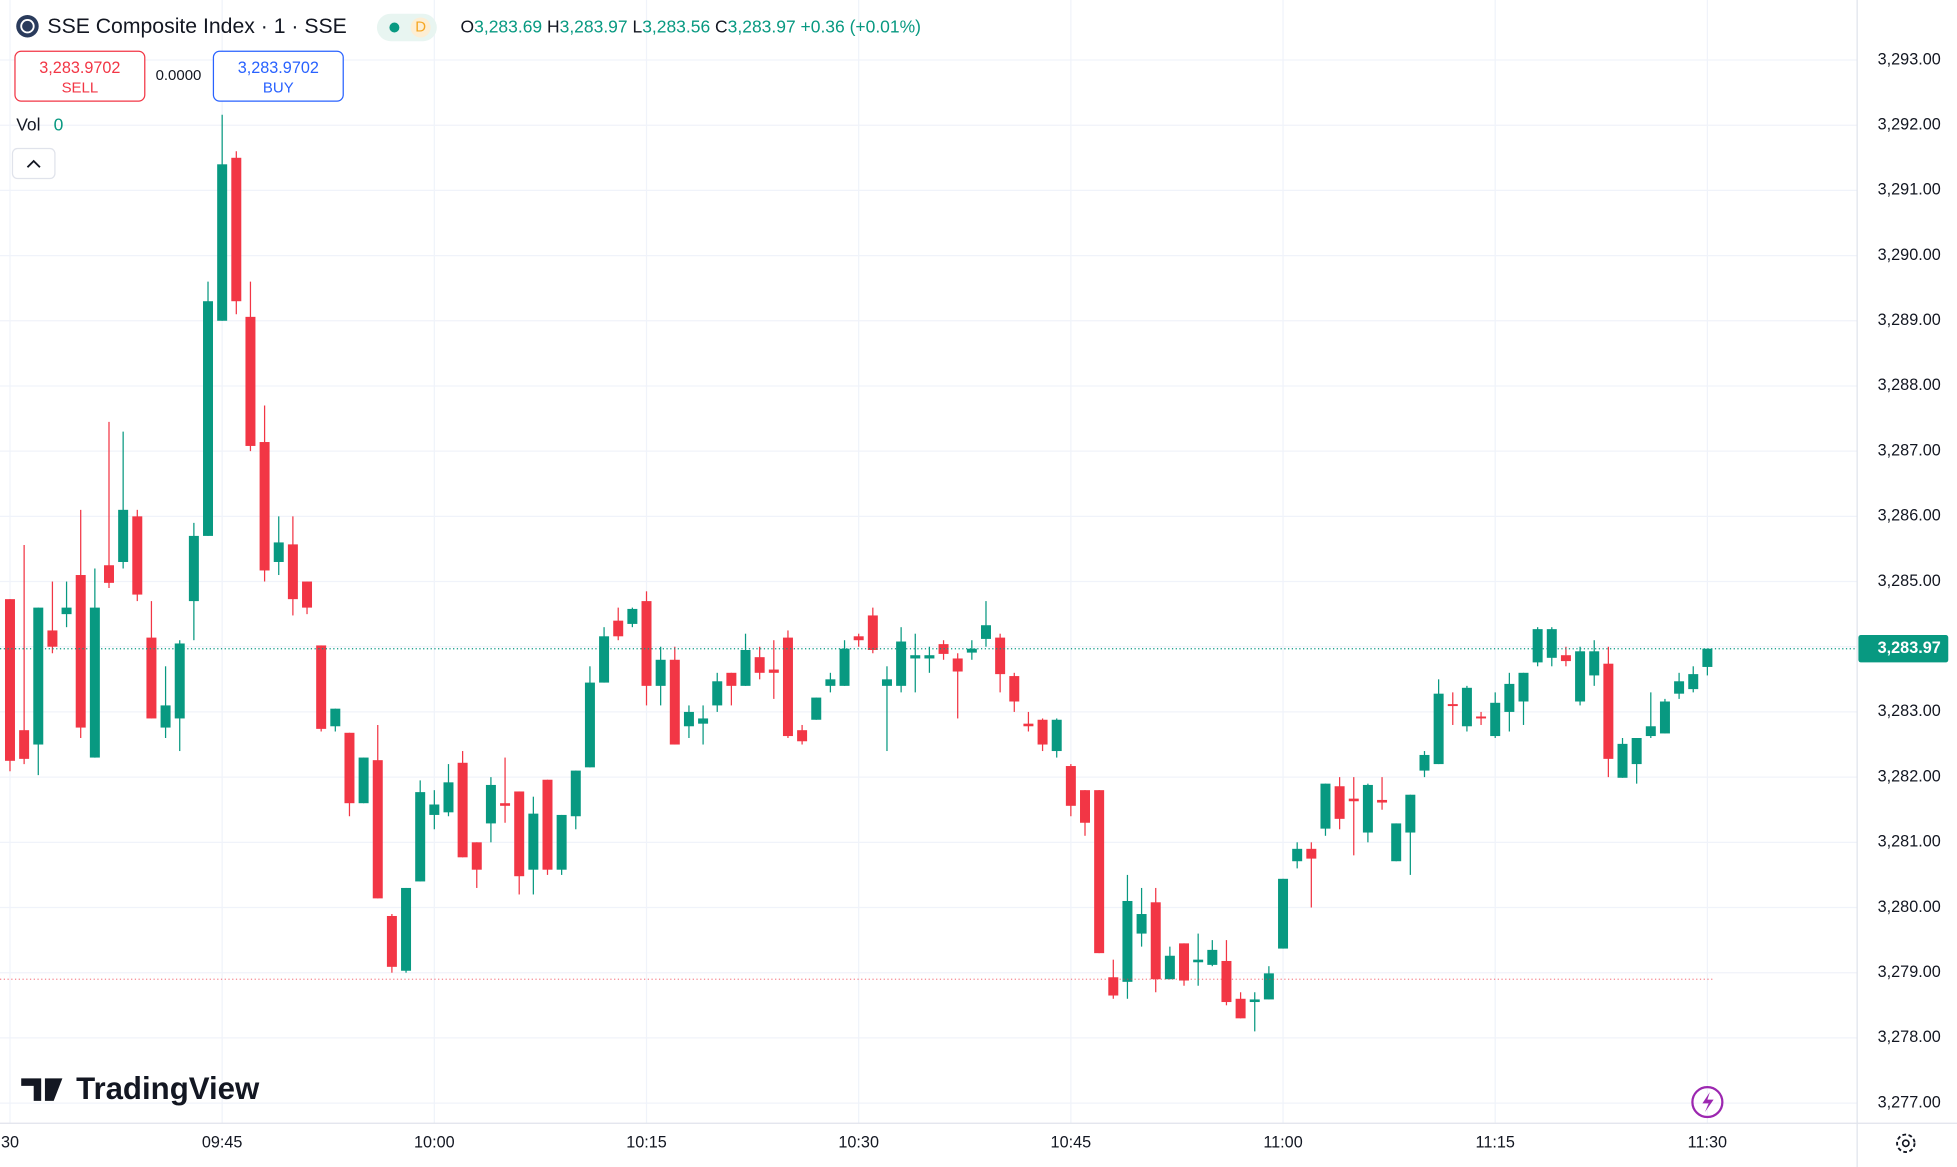  What do you see at coordinates (1909, 776) in the screenshot?
I see `y-tick-label: 3,282.00` at bounding box center [1909, 776].